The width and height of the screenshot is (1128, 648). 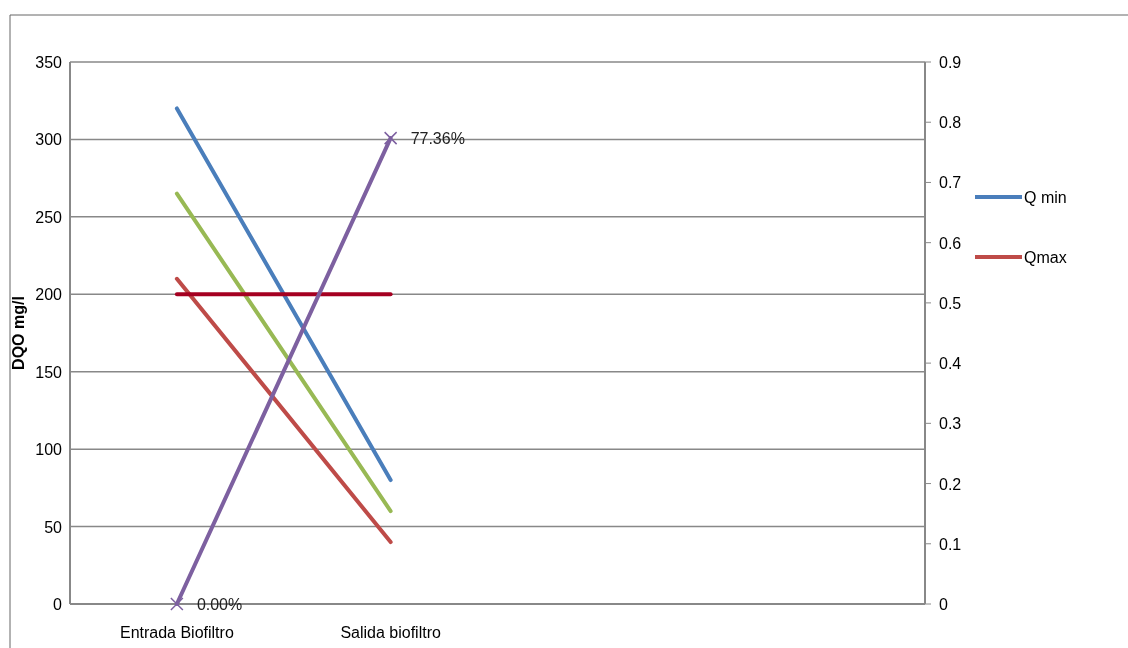 What do you see at coordinates (49, 295) in the screenshot?
I see `y-tick-label: 200` at bounding box center [49, 295].